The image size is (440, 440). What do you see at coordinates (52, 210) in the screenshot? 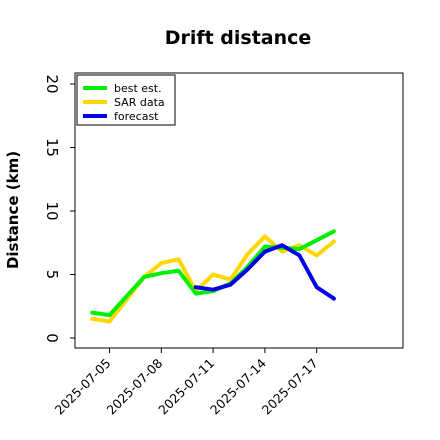
I see `y-tick-label: 10` at bounding box center [52, 210].